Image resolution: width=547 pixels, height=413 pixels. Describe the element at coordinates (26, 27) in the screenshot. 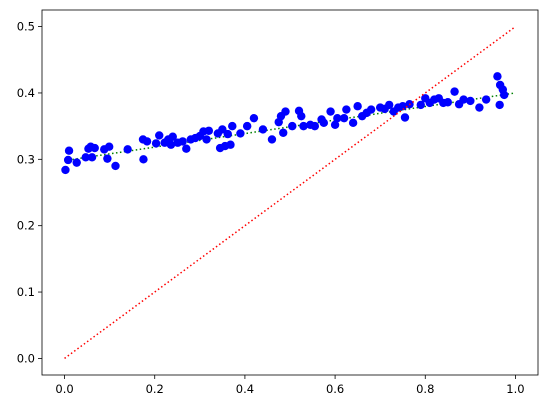

I see `y-tick-label: 0.5` at that location.